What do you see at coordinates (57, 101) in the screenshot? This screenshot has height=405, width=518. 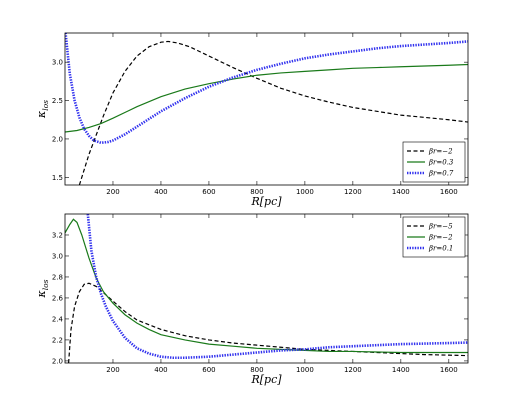 I see `y-tick-label: 2.5` at bounding box center [57, 101].